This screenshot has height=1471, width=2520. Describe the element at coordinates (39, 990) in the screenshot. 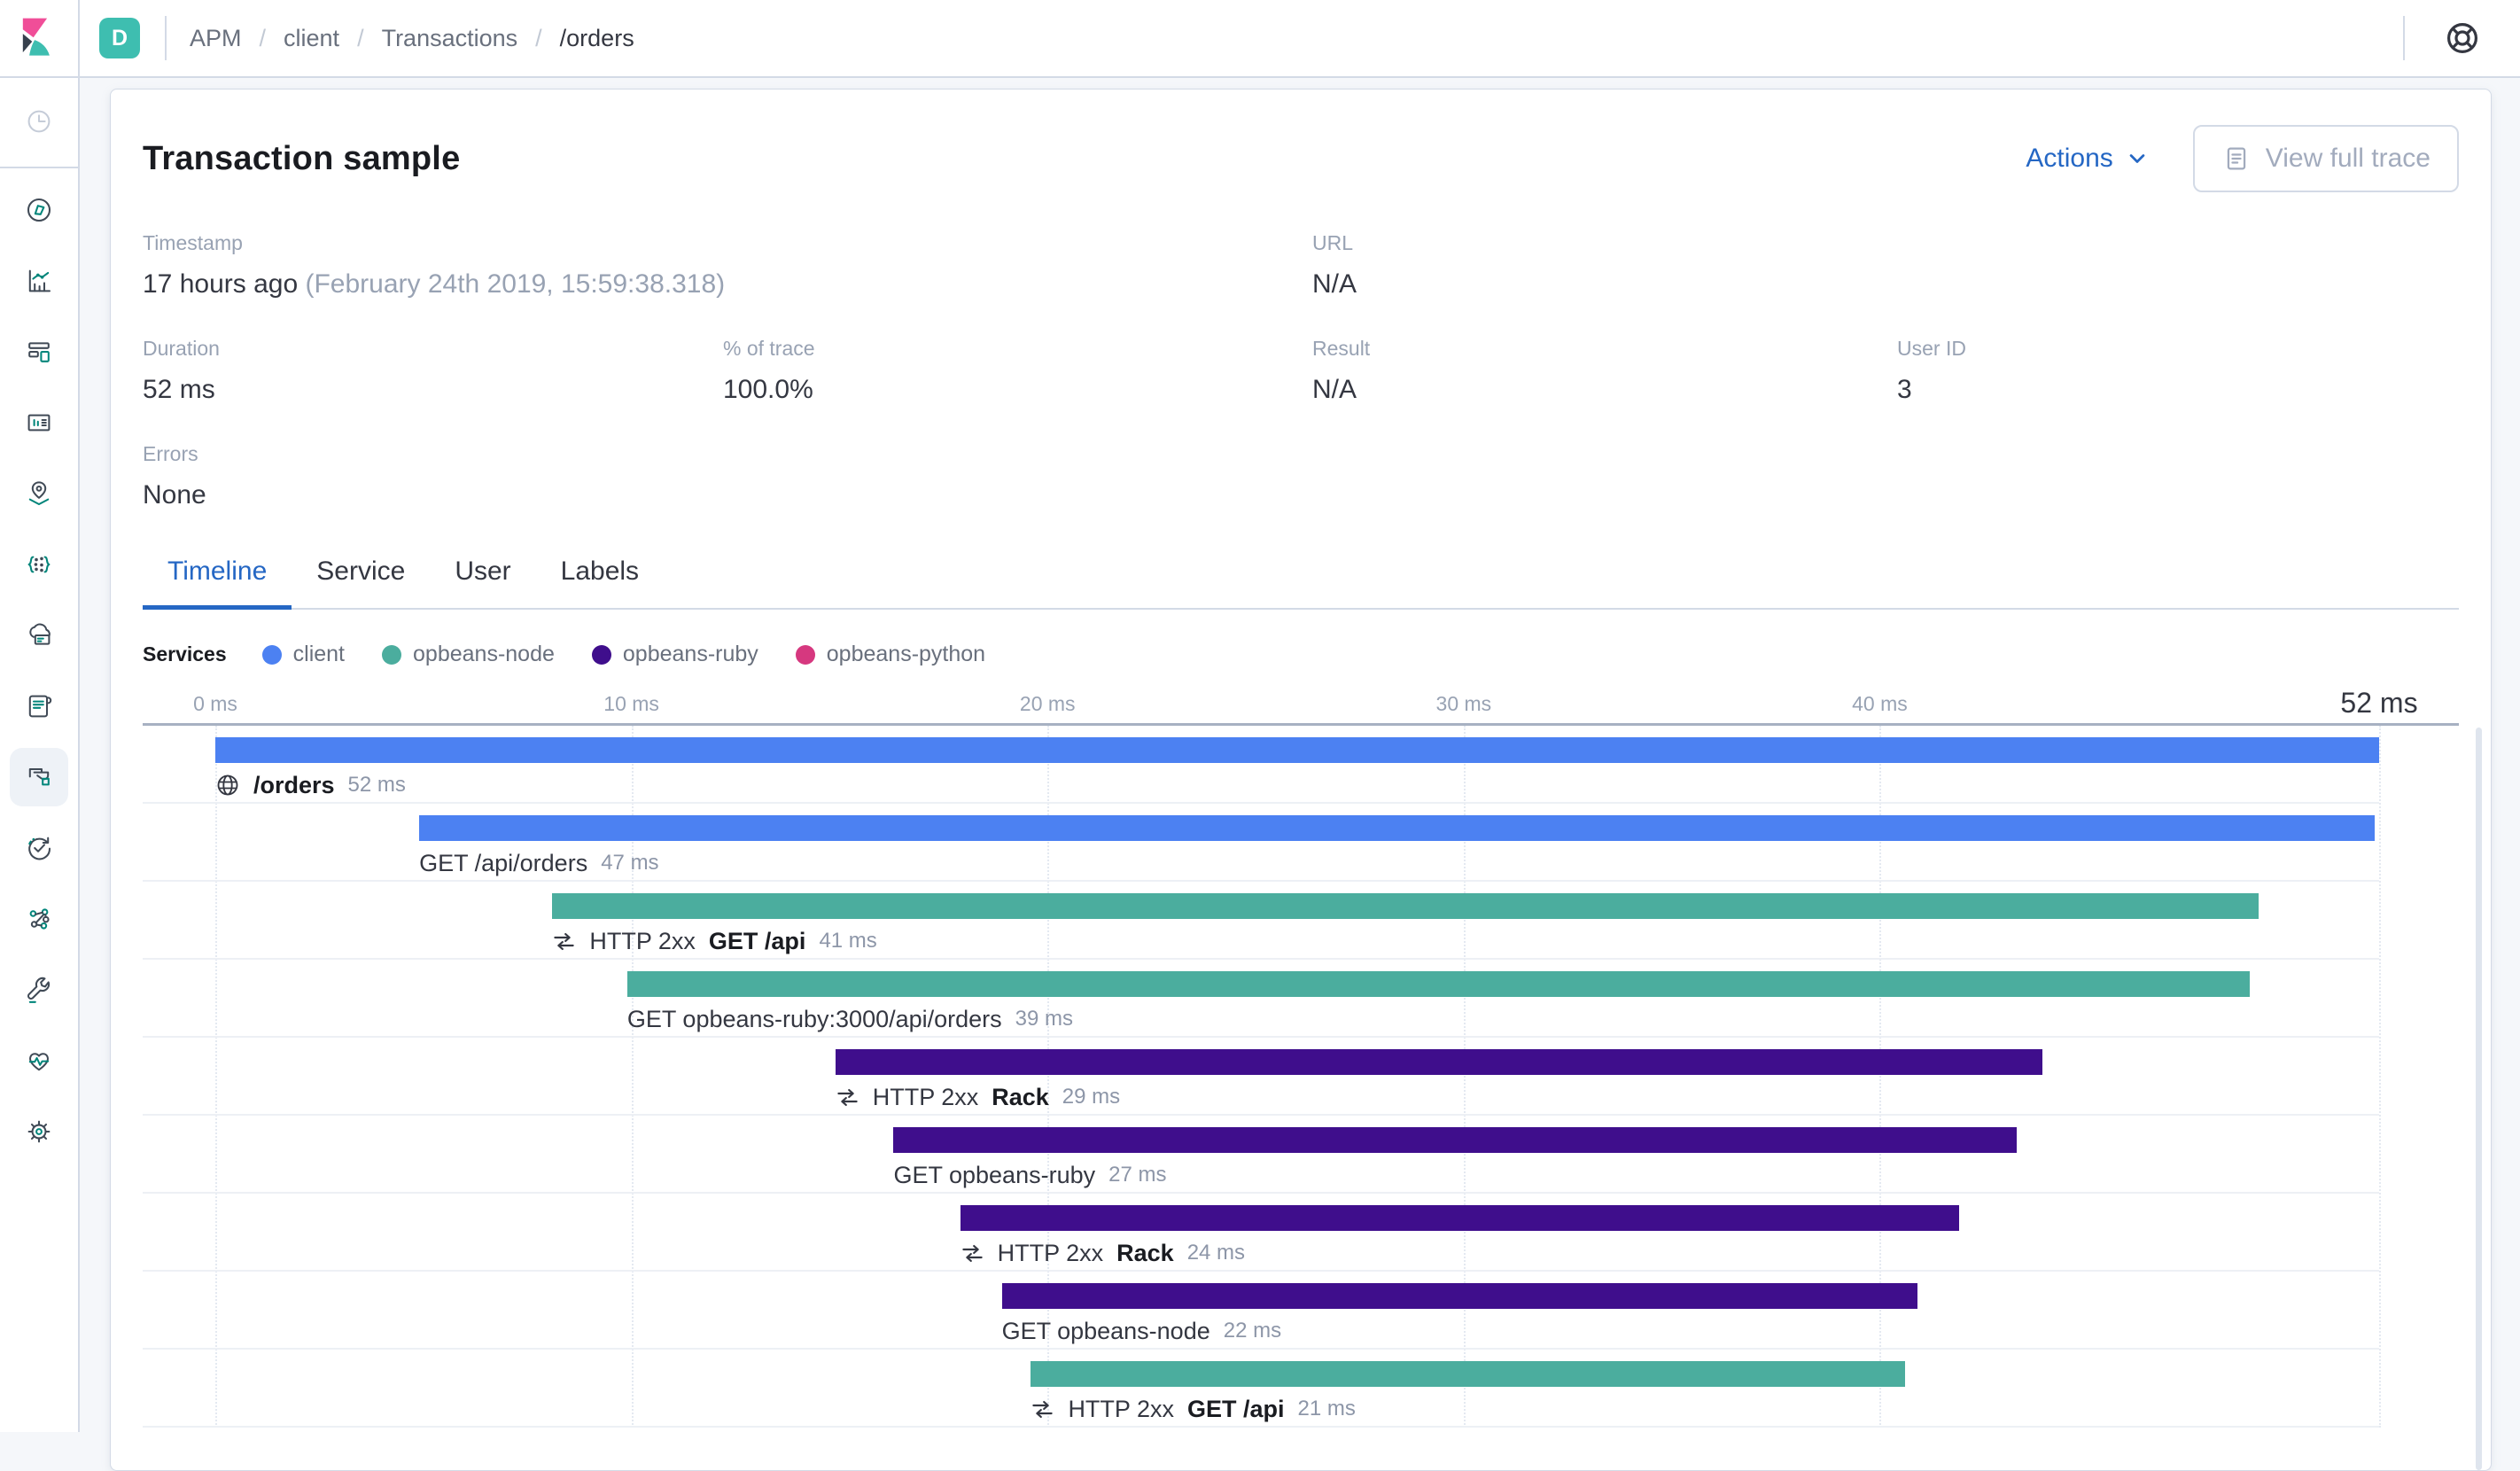

I see `sidebar-item-dev-tools` at that location.